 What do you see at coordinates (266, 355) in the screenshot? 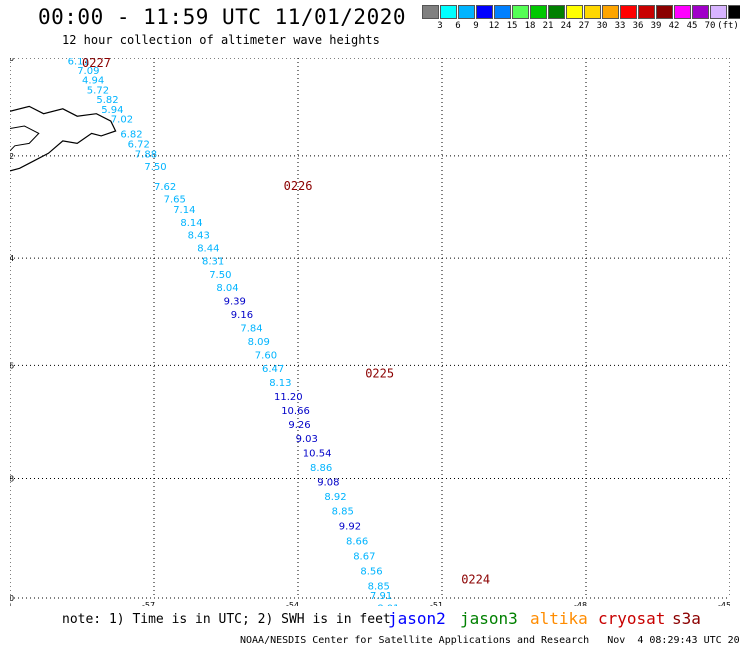
I see `wave-height-value: 7.60` at bounding box center [266, 355].